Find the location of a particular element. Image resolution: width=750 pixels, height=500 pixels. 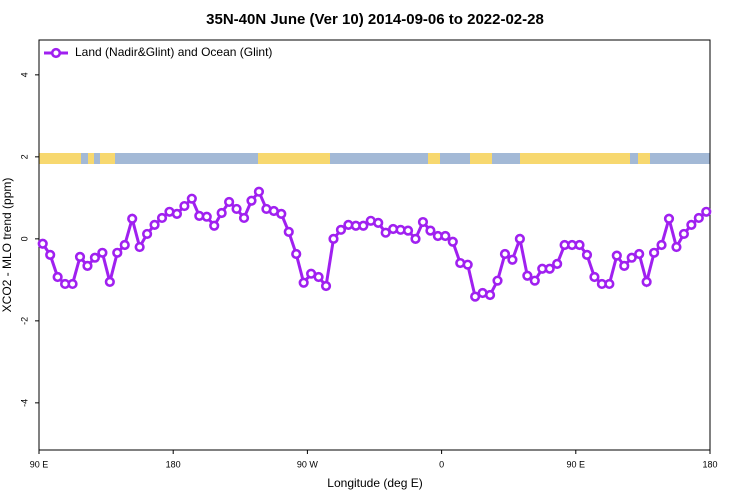

legend-label: Land (Nadir&Glint) and Ocean (Glint) is located at coordinates (173, 52).